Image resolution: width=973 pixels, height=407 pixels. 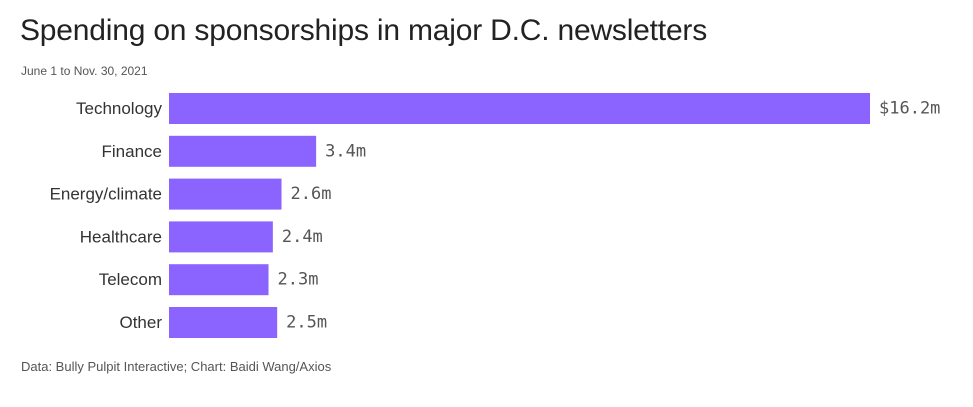 I want to click on bar-telecom, so click(x=219, y=280).